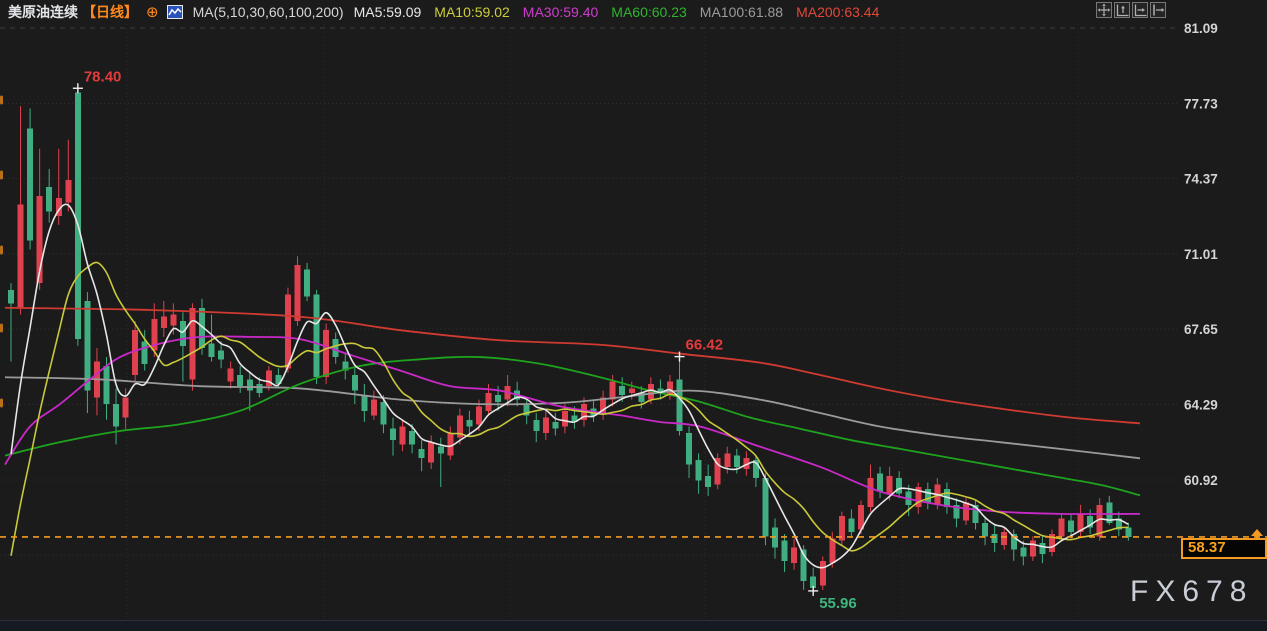  Describe the element at coordinates (268, 12) in the screenshot. I see `ma-indicator-label: MA(5,10,30,60,100,200)` at that location.